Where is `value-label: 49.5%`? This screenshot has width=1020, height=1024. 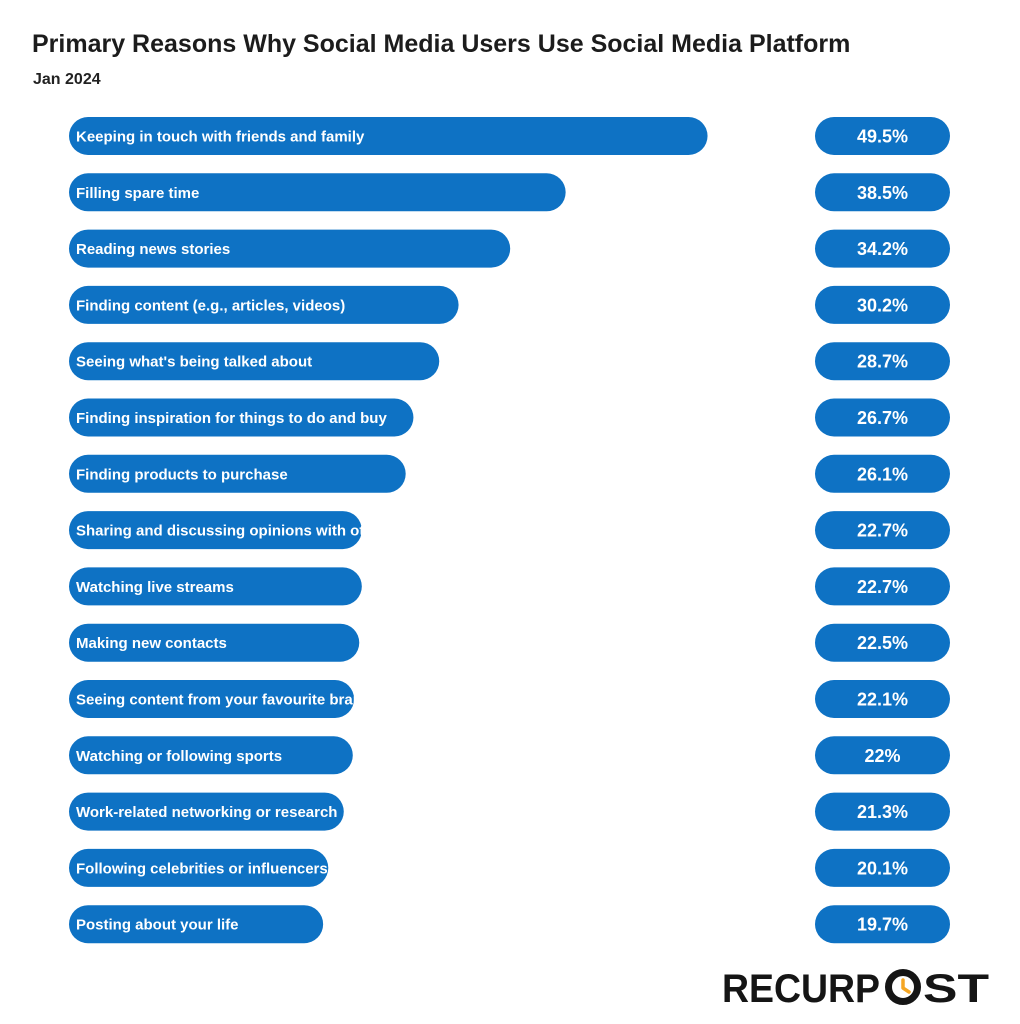 value-label: 49.5% is located at coordinates (882, 137).